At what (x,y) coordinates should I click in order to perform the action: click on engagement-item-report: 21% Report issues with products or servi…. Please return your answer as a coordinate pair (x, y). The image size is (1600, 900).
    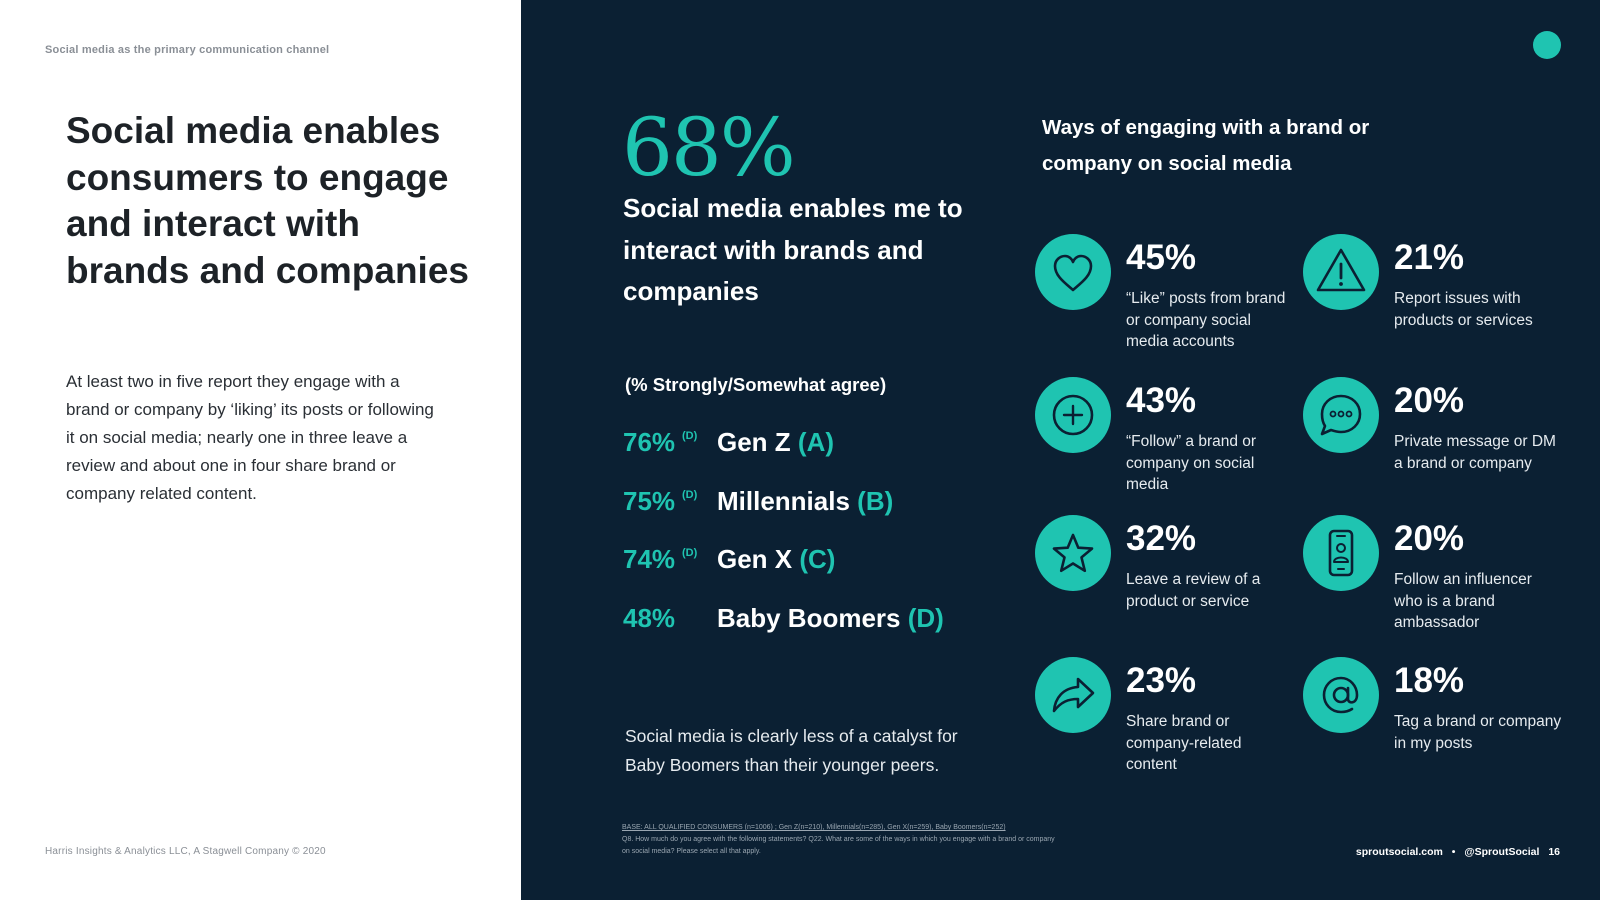
    Looking at the image, I should click on (1433, 299).